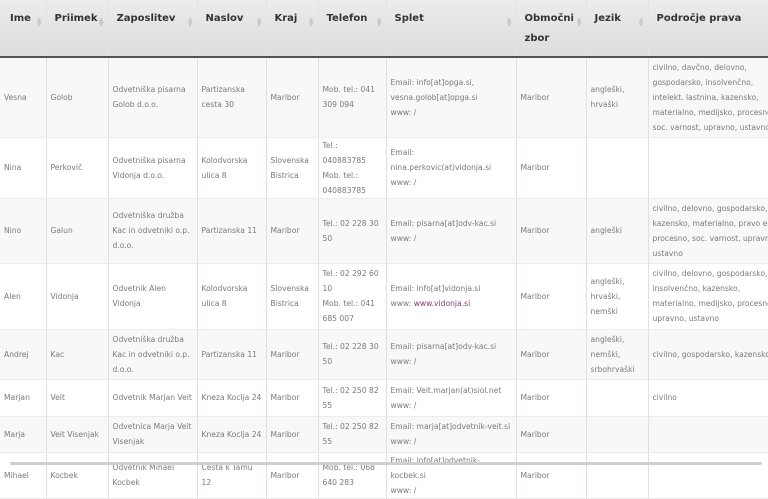  What do you see at coordinates (231, 97) in the screenshot?
I see `cell-naslov: Partizanska cesta 30` at bounding box center [231, 97].